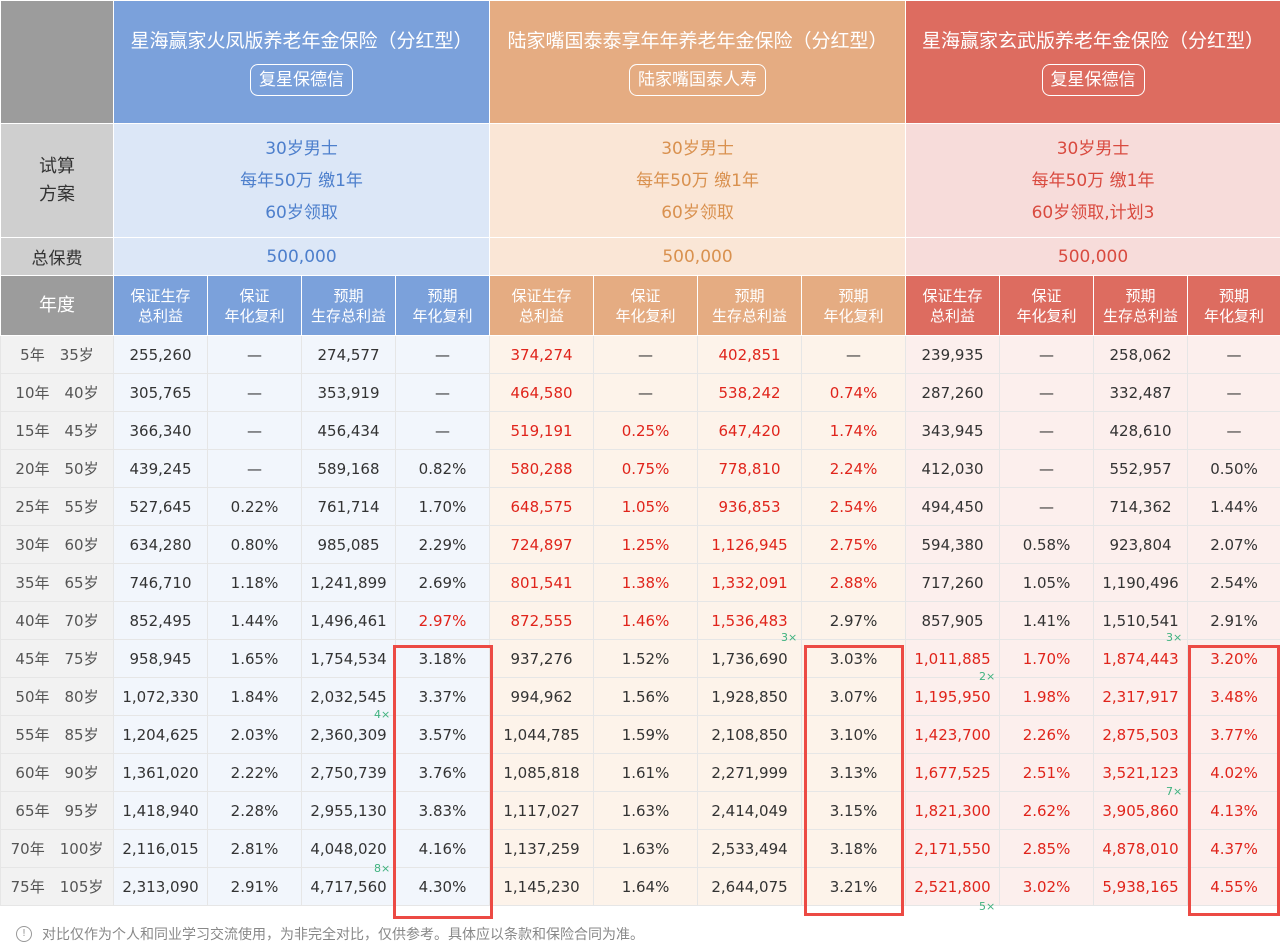 The height and width of the screenshot is (952, 1280). I want to click on table-cell: 3.83%, so click(442, 810).